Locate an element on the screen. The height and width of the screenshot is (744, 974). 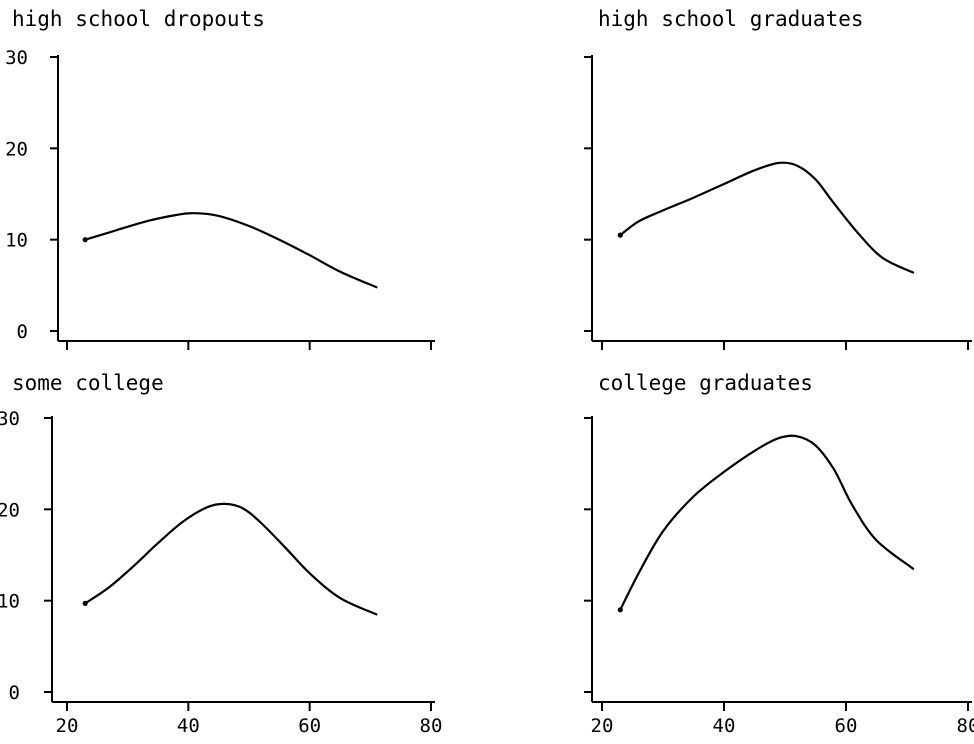
panel-1-start-point is located at coordinates (85, 240).